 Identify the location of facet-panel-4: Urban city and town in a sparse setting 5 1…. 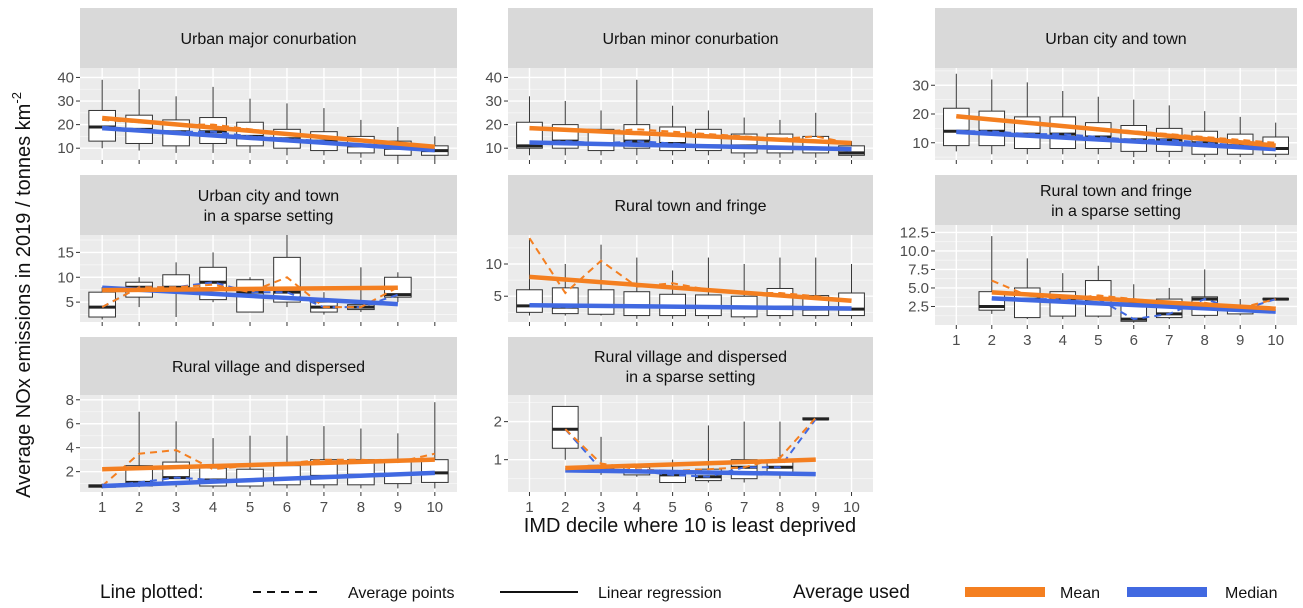
(257, 250).